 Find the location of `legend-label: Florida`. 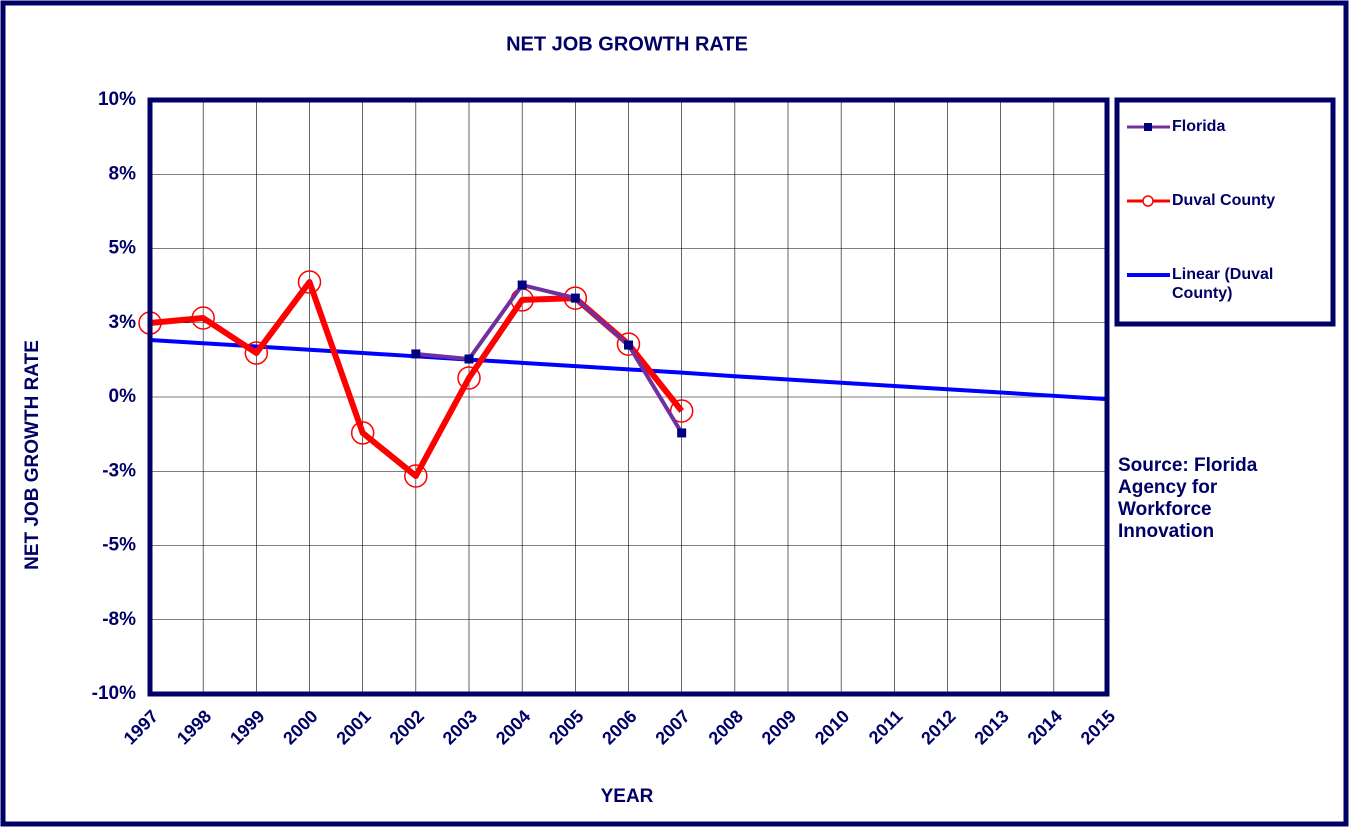

legend-label: Florida is located at coordinates (1199, 126).